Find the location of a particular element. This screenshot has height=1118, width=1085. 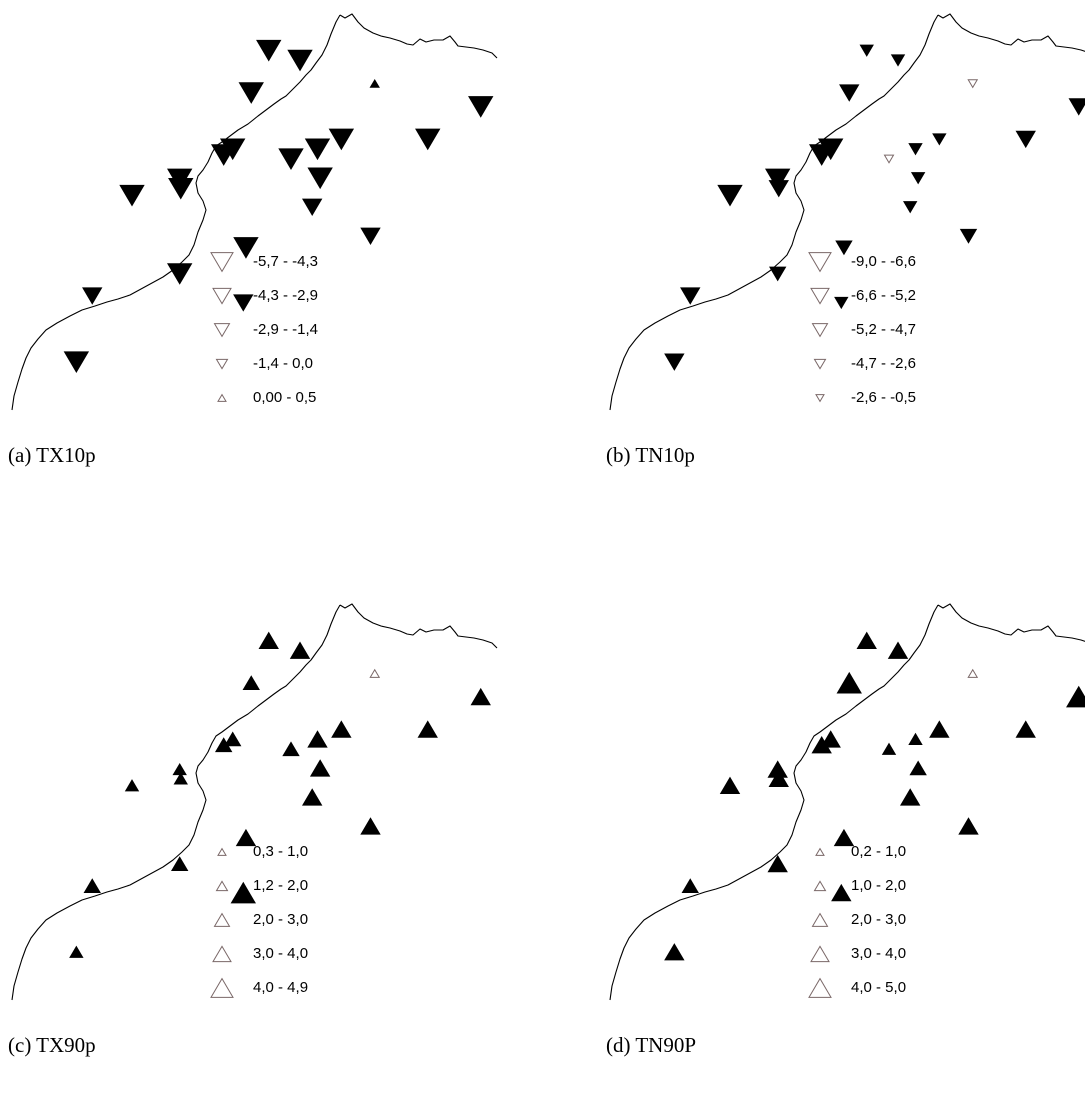

legend-label: -1,4 - 0,0 is located at coordinates (283, 363).